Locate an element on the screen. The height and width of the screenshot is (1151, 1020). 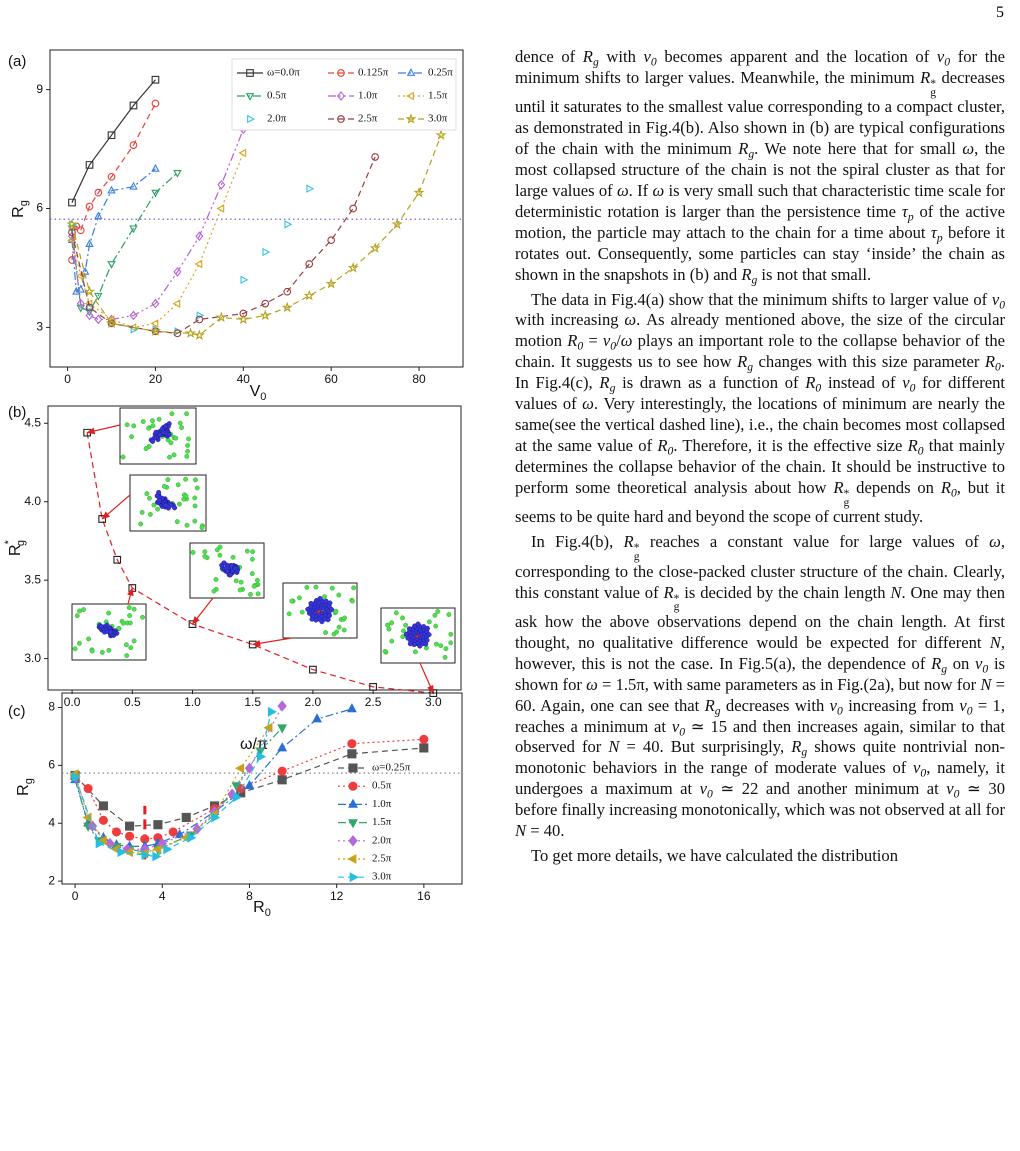
y-tick-label: 6 is located at coordinates (51, 765).